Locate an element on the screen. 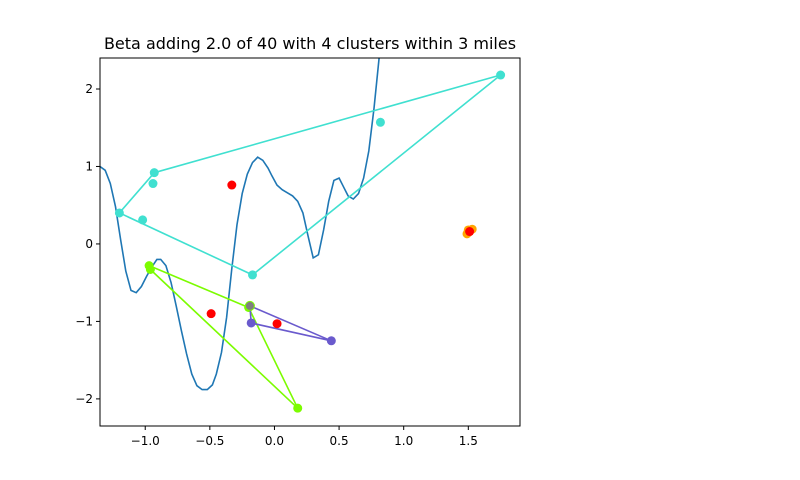 This screenshot has height=480, width=800. x-axis: −1.0 −0.5 0.0 0.5 1.0 1.5 is located at coordinates (304, 437).